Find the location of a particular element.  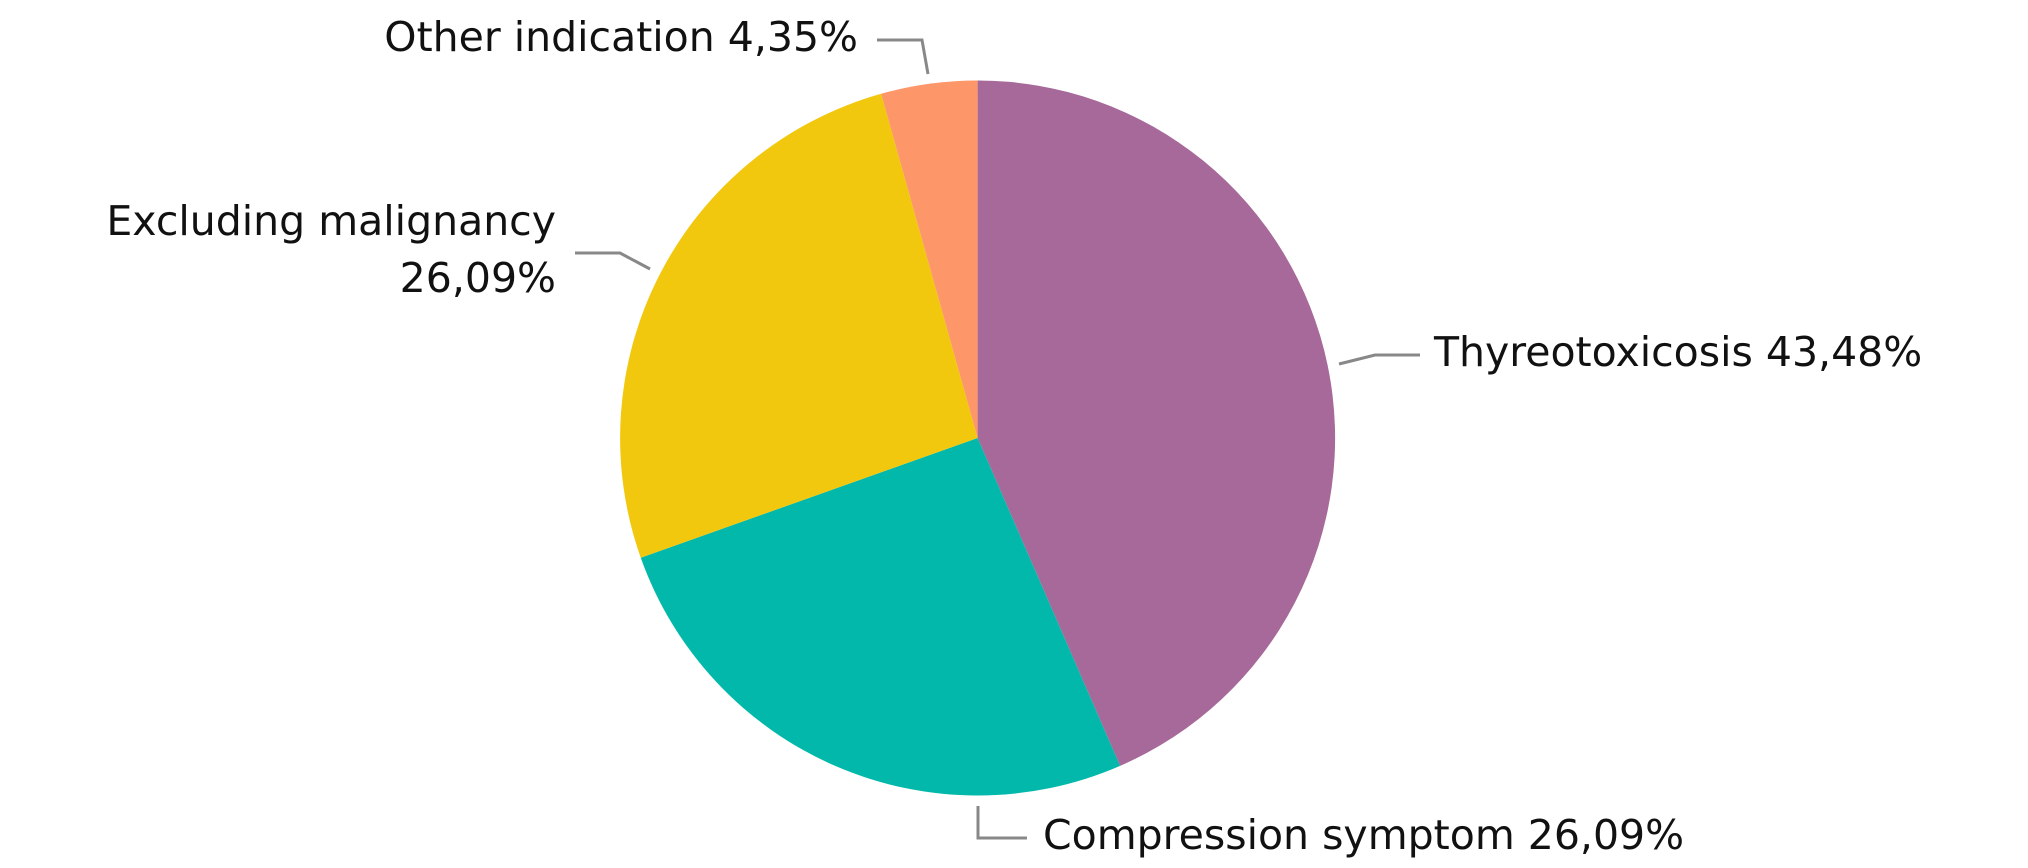

slice-label-group: Thyreotoxicosis 43,48% is located at coordinates (1677, 352).